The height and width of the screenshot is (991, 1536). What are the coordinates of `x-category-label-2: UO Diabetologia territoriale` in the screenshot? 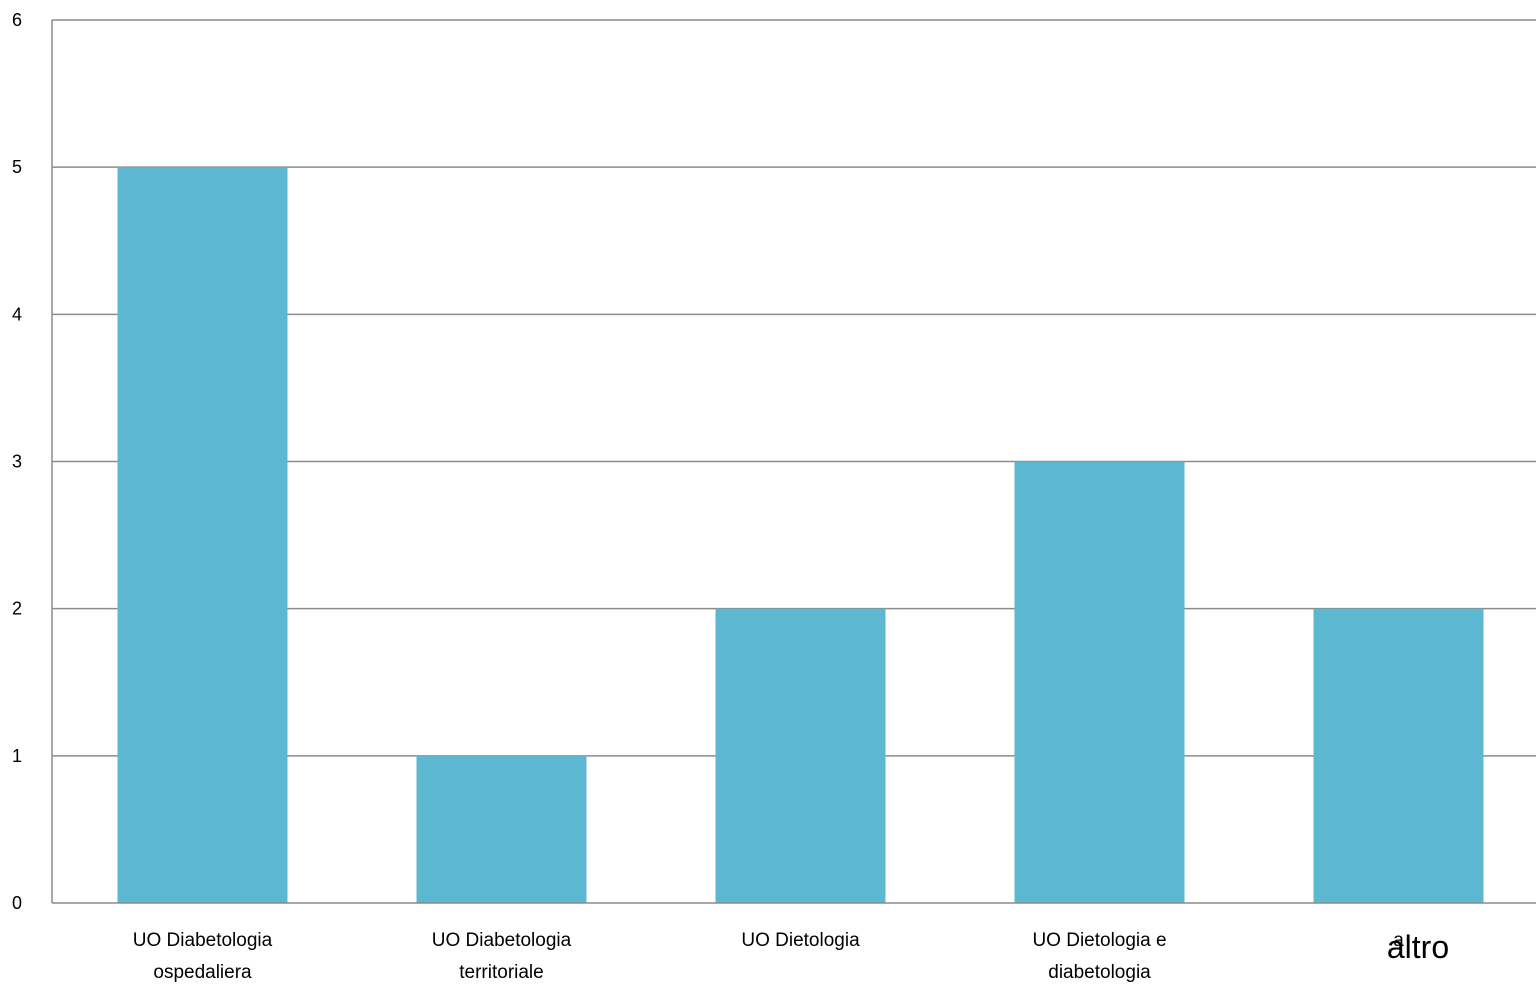 It's located at (502, 956).